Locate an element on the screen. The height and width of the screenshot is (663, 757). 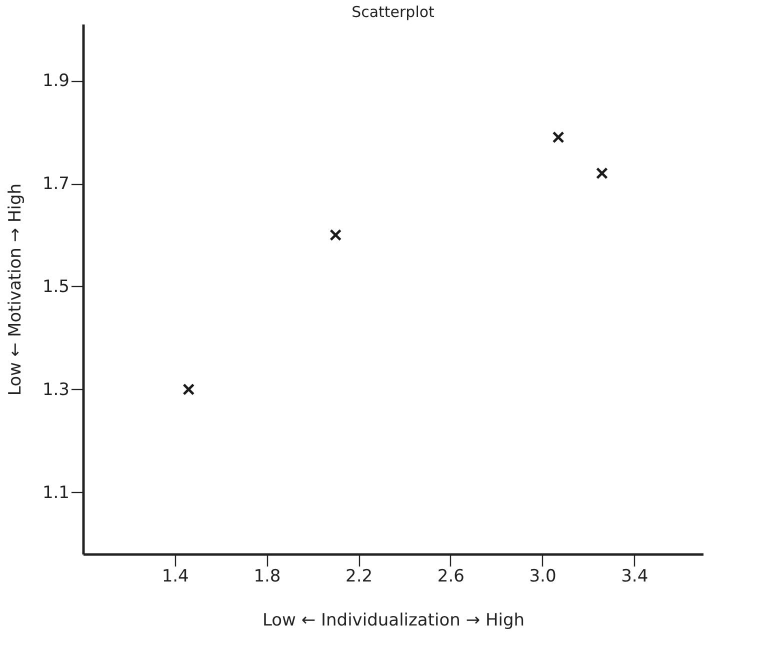
y-axis-title: Low ← Motivation → High is located at coordinates (15, 289).